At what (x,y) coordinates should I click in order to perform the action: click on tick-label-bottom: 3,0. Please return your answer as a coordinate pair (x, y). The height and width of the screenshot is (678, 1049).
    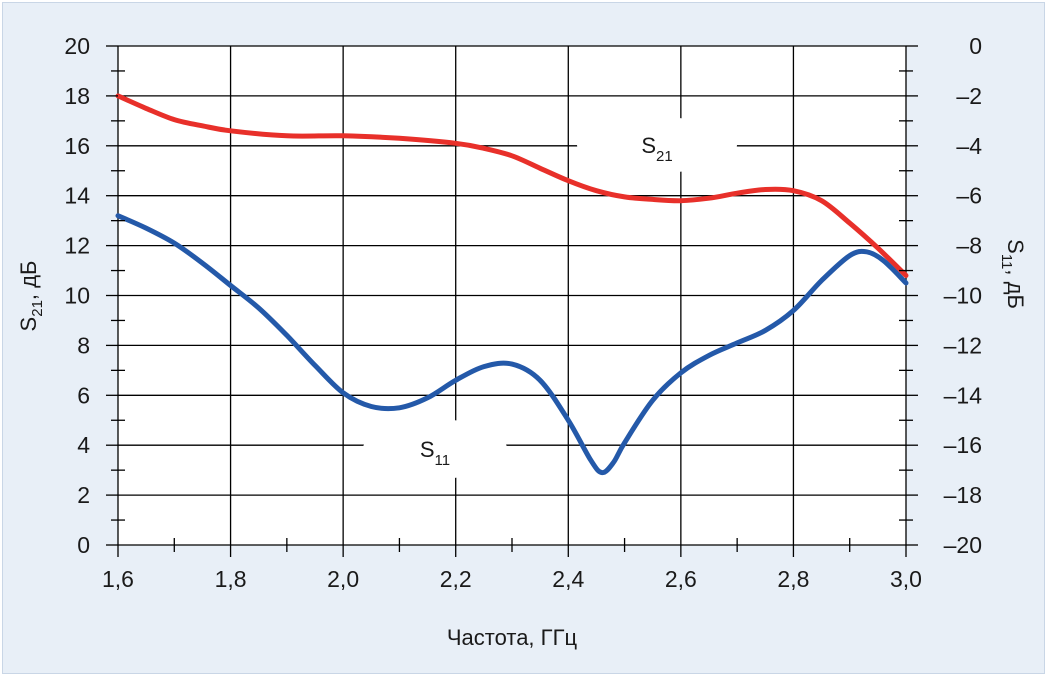
    Looking at the image, I should click on (906, 579).